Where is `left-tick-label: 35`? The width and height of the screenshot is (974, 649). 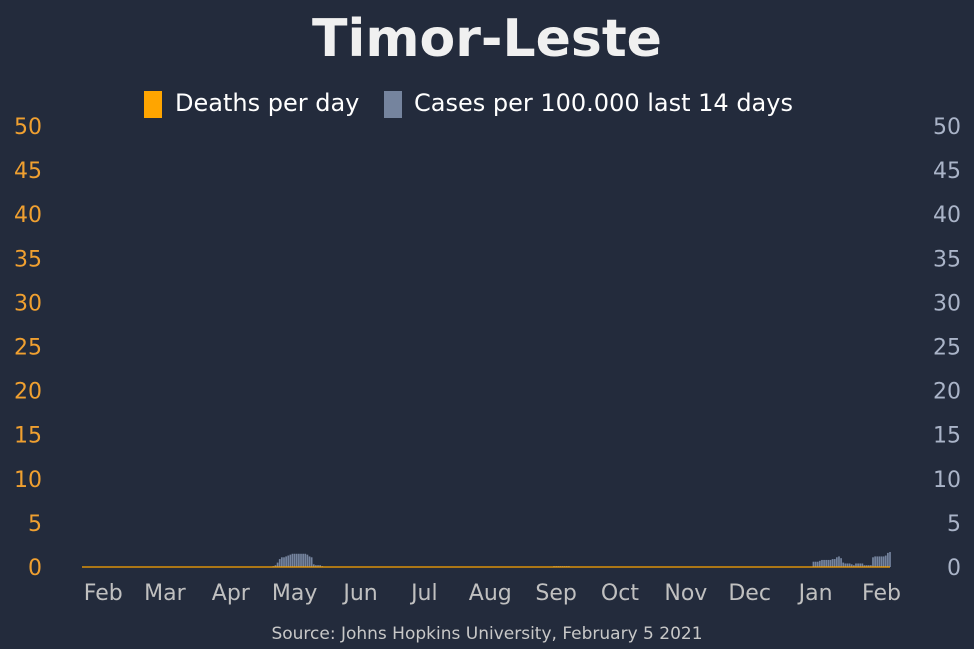
left-tick-label: 35 is located at coordinates (28, 259).